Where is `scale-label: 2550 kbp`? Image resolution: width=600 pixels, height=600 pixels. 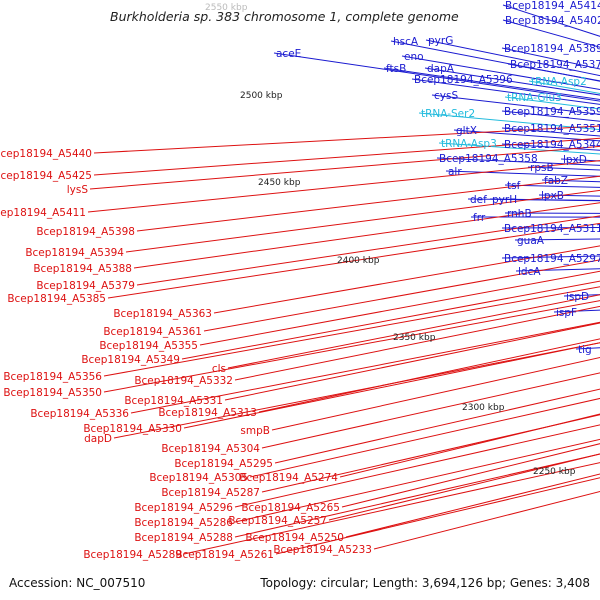
scale-label: 2550 kbp is located at coordinates (226, 8).